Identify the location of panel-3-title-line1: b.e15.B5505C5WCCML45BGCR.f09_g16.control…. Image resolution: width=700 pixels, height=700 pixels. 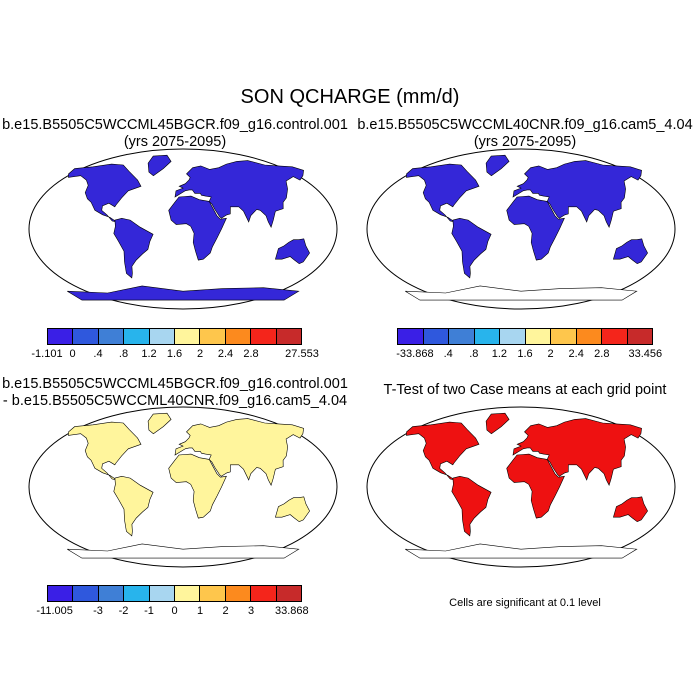
(175, 384).